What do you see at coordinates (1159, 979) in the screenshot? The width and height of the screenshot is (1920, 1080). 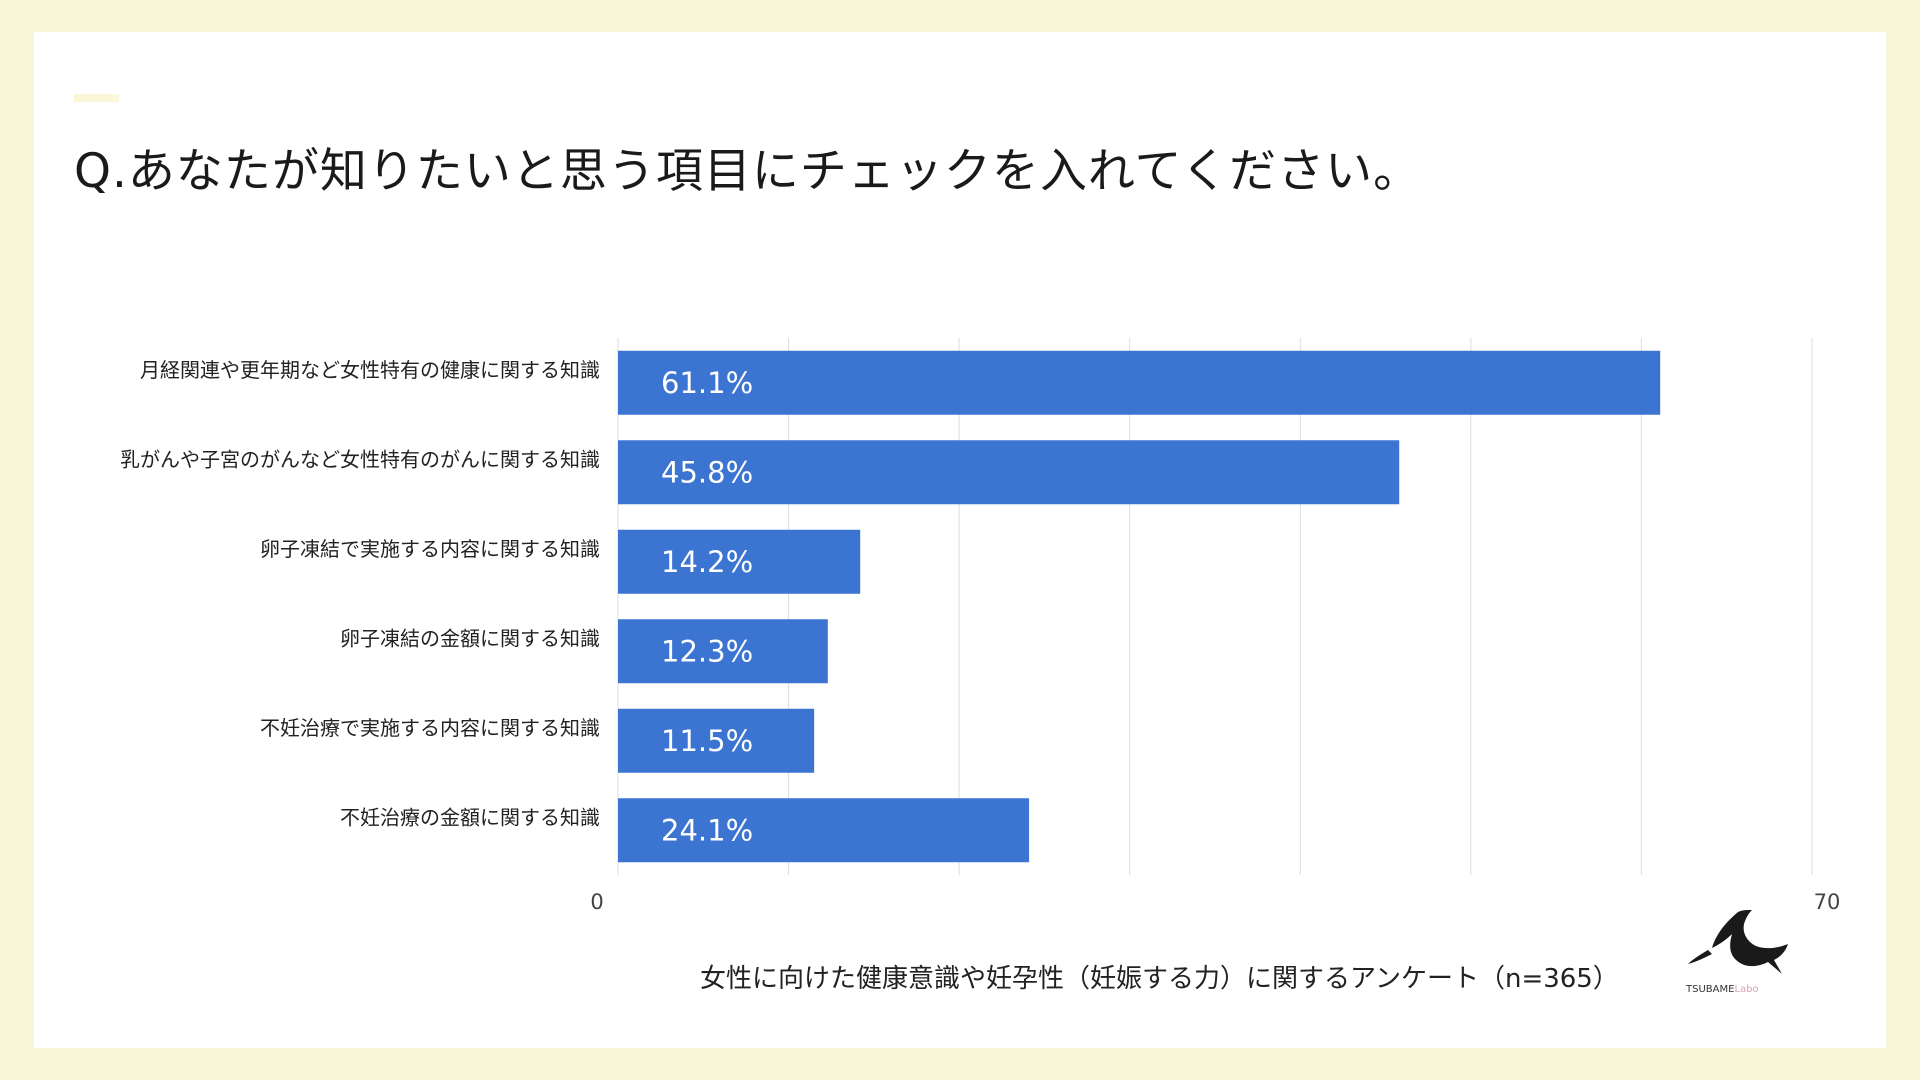 I see `survey-footnote: 女性に向けた健康意識や妊孕性（妊娠する力）に関するアンケート（n=365）` at bounding box center [1159, 979].